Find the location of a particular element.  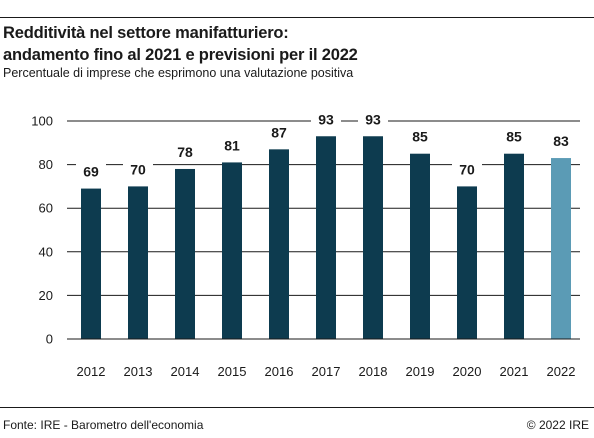

data-label-bg-2022 is located at coordinates (561, 142).